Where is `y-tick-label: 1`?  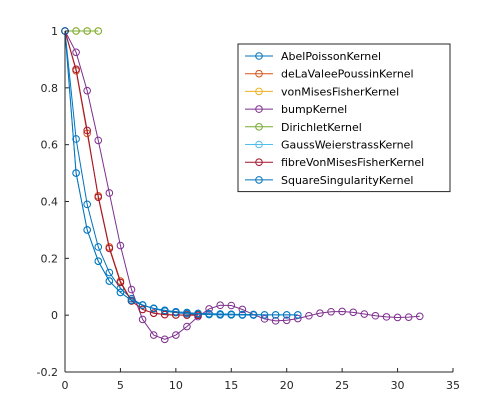 y-tick-label: 1 is located at coordinates (54, 31).